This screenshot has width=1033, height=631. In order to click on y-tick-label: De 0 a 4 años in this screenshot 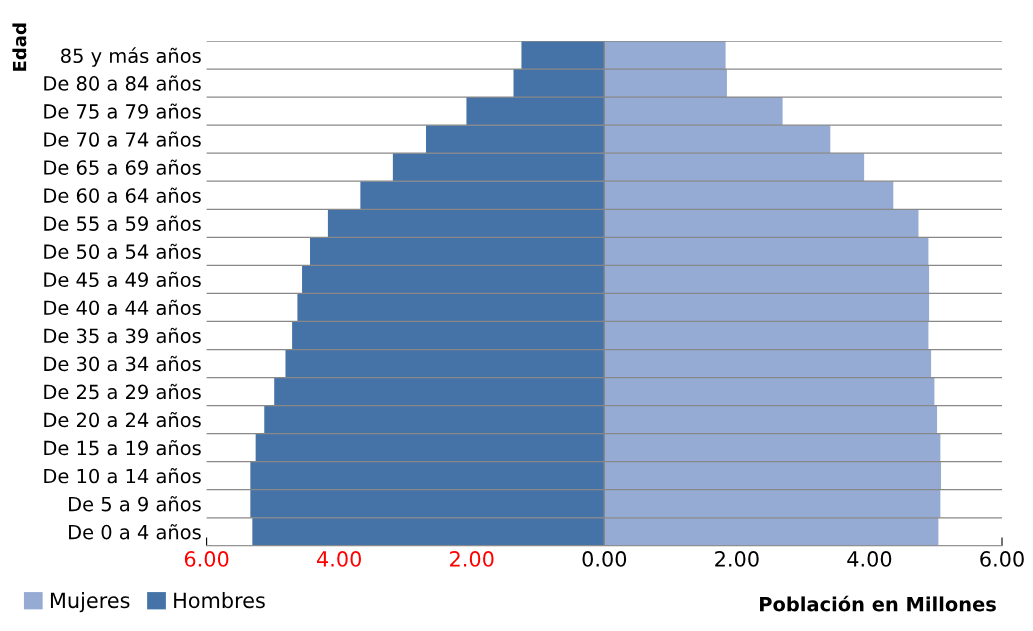, I will do `click(135, 532)`.